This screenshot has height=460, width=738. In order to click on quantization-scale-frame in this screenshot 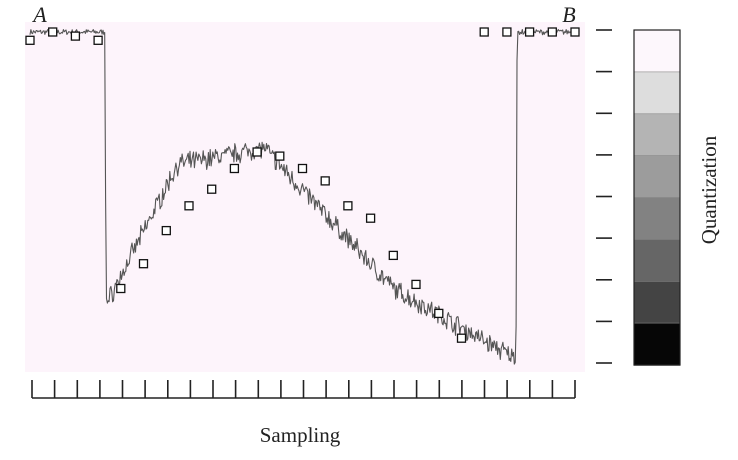, I will do `click(657, 197)`.